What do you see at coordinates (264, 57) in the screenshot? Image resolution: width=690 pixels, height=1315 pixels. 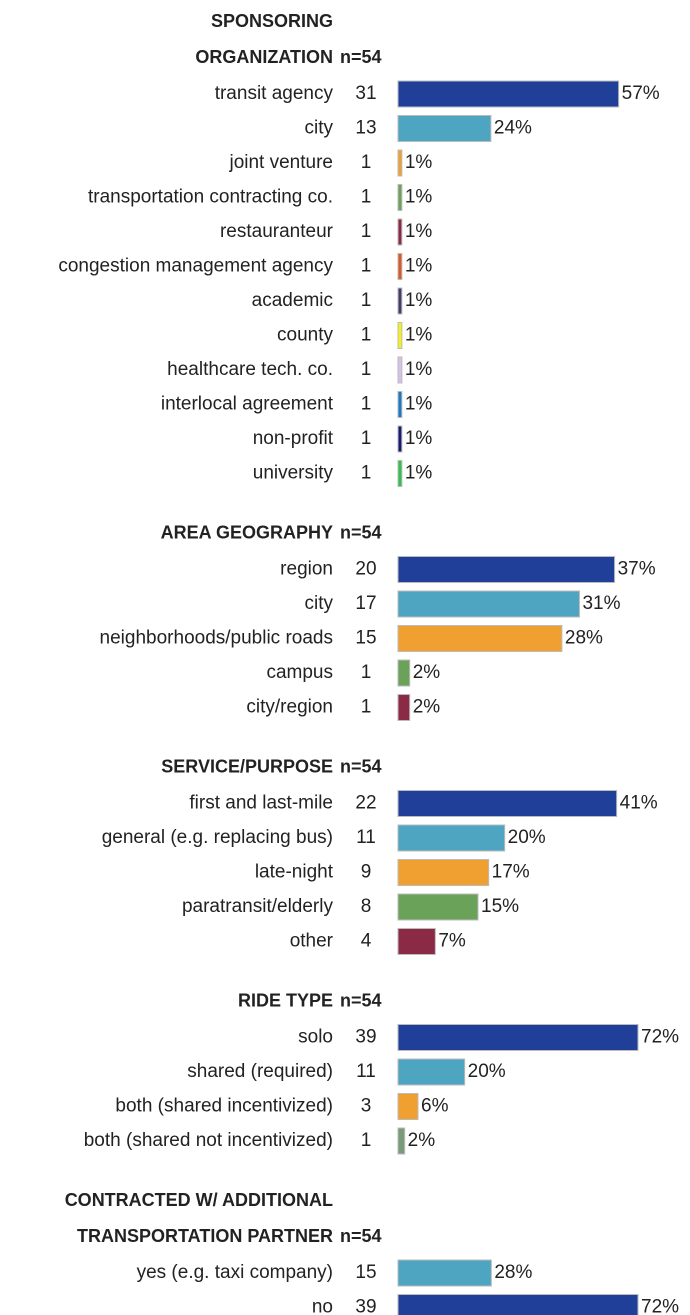 I see `section-title: ORGANIZATION` at bounding box center [264, 57].